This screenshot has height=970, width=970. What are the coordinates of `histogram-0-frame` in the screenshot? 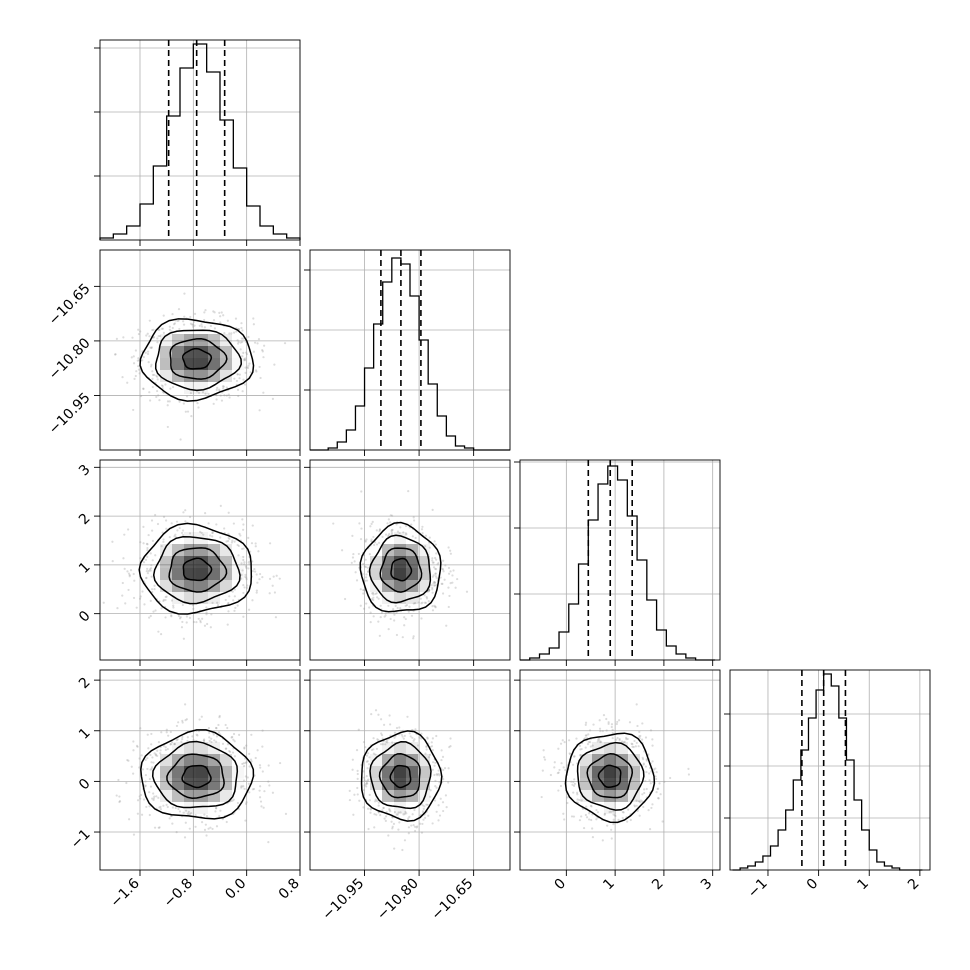 It's located at (200, 140).